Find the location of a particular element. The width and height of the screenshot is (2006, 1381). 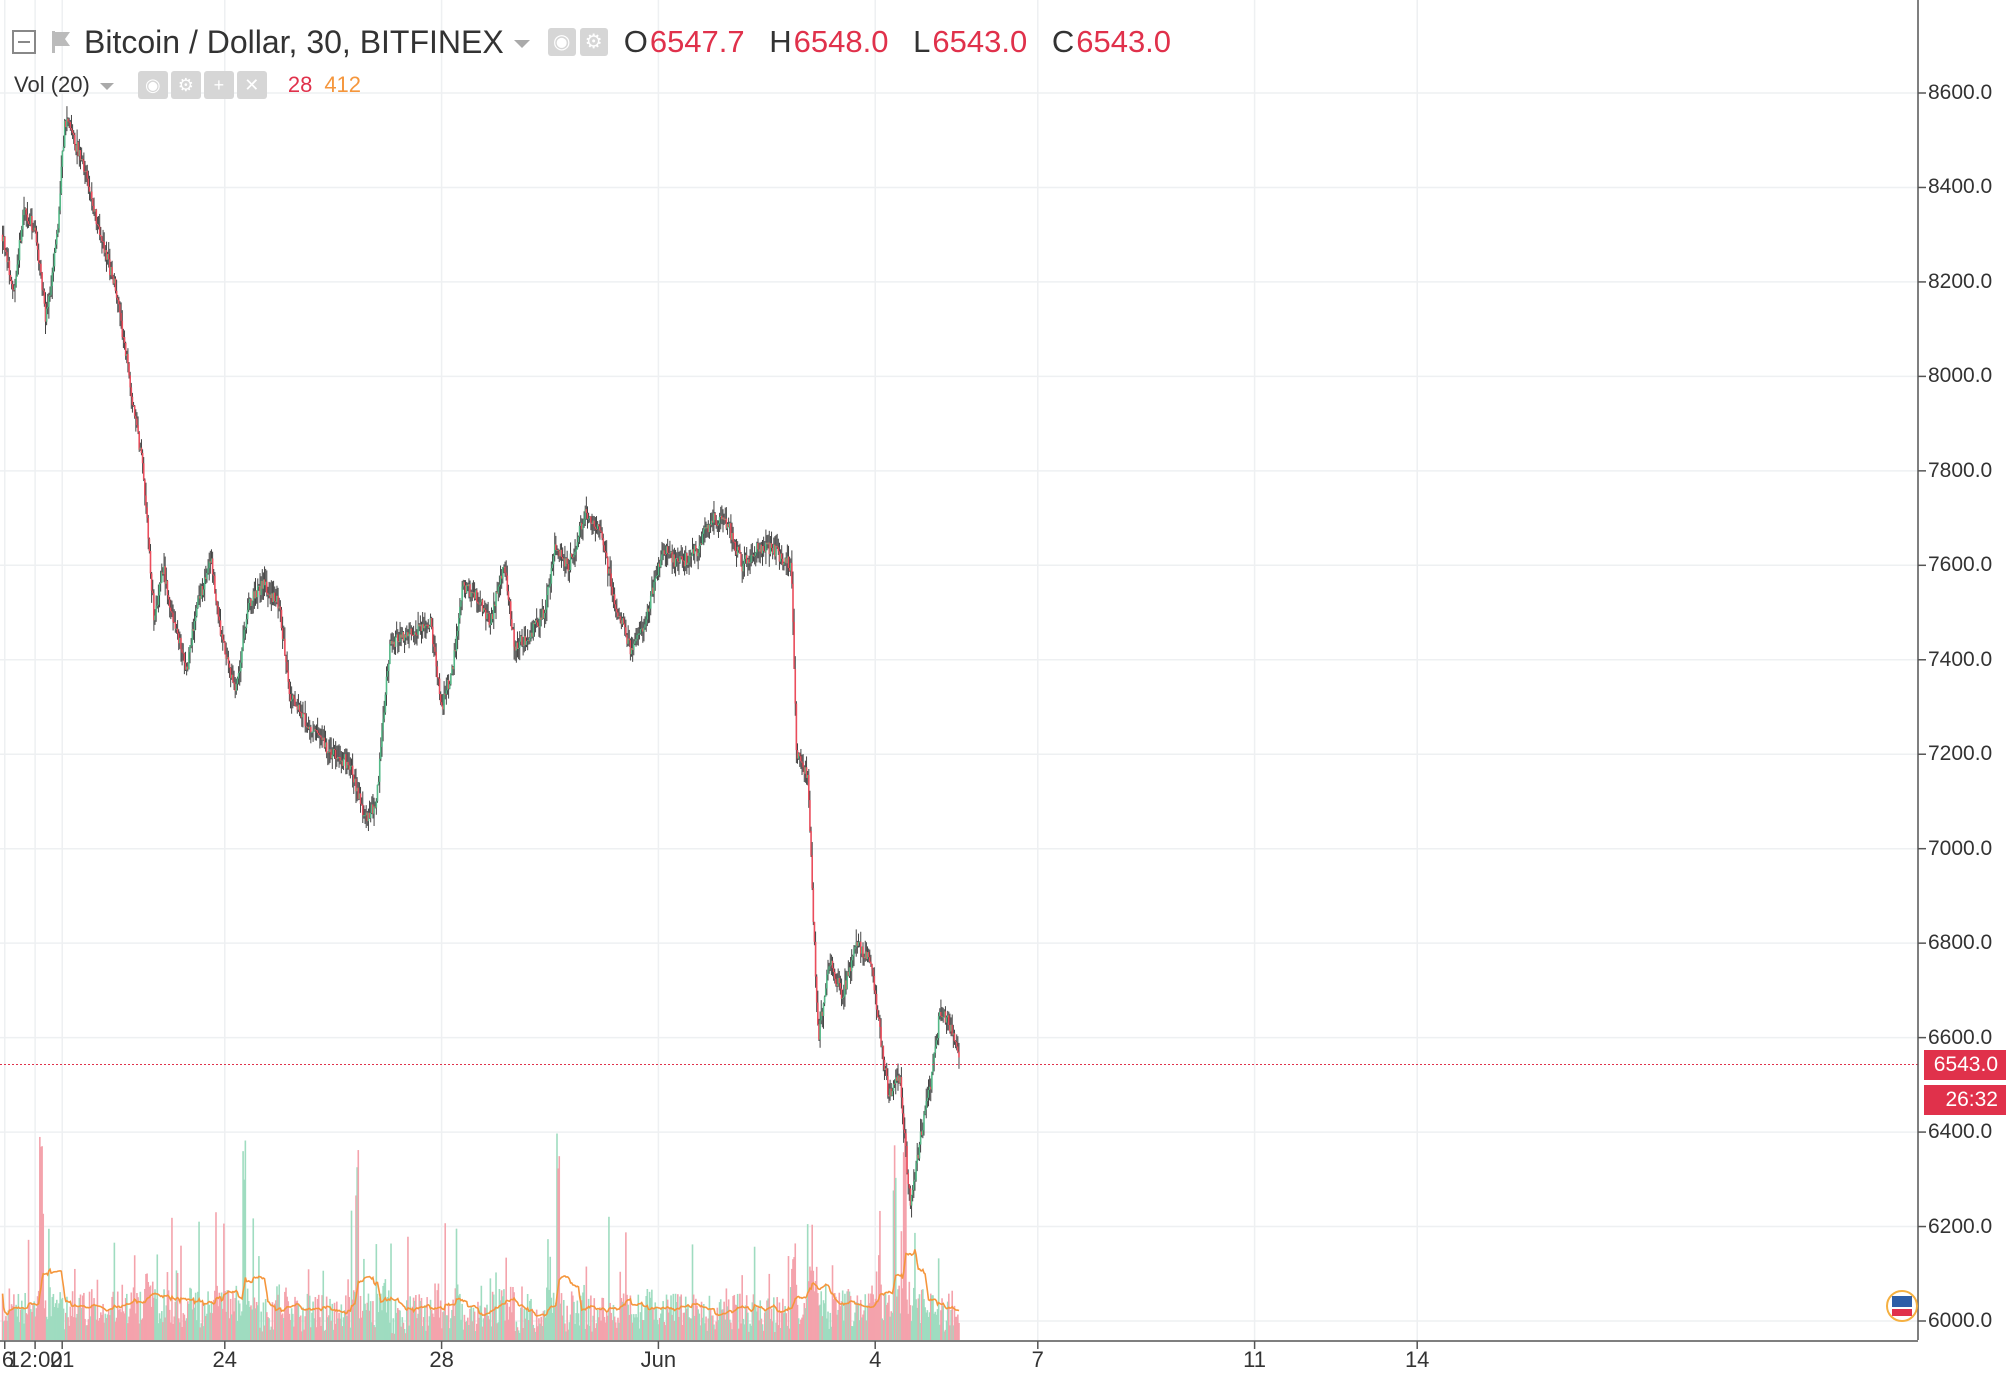

volume-label: Vol (20) is located at coordinates (52, 84).